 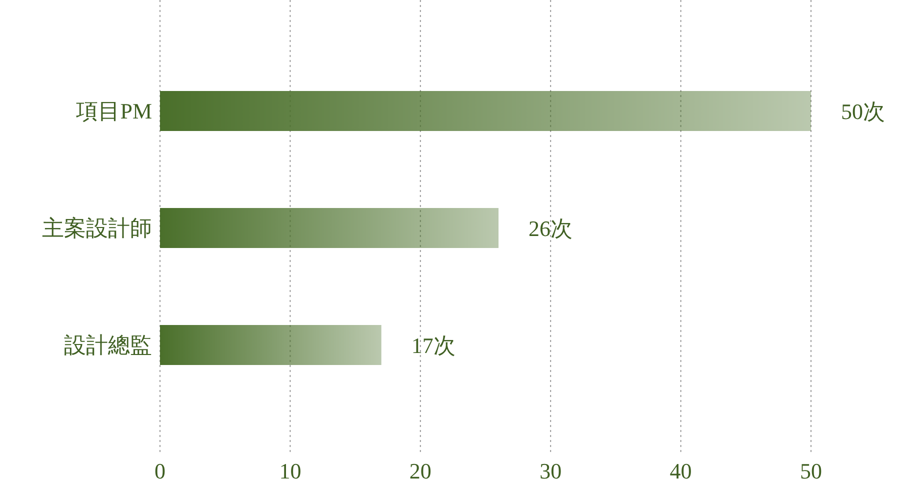 What do you see at coordinates (550, 228) in the screenshot?
I see `data-label: 26次` at bounding box center [550, 228].